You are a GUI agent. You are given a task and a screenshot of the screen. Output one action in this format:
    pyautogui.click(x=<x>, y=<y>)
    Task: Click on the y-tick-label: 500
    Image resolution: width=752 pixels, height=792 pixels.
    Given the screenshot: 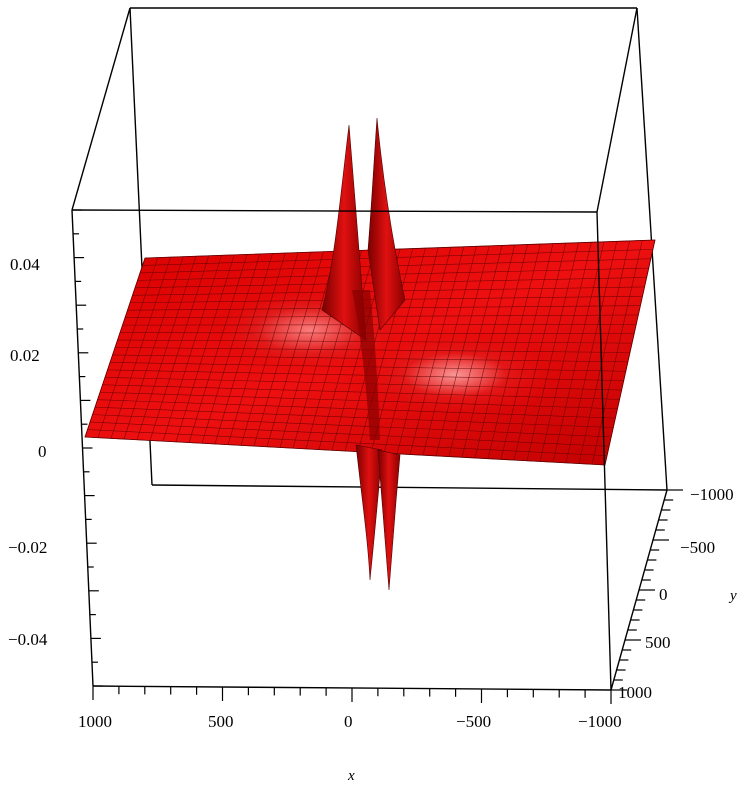 What is the action you would take?
    pyautogui.click(x=658, y=642)
    